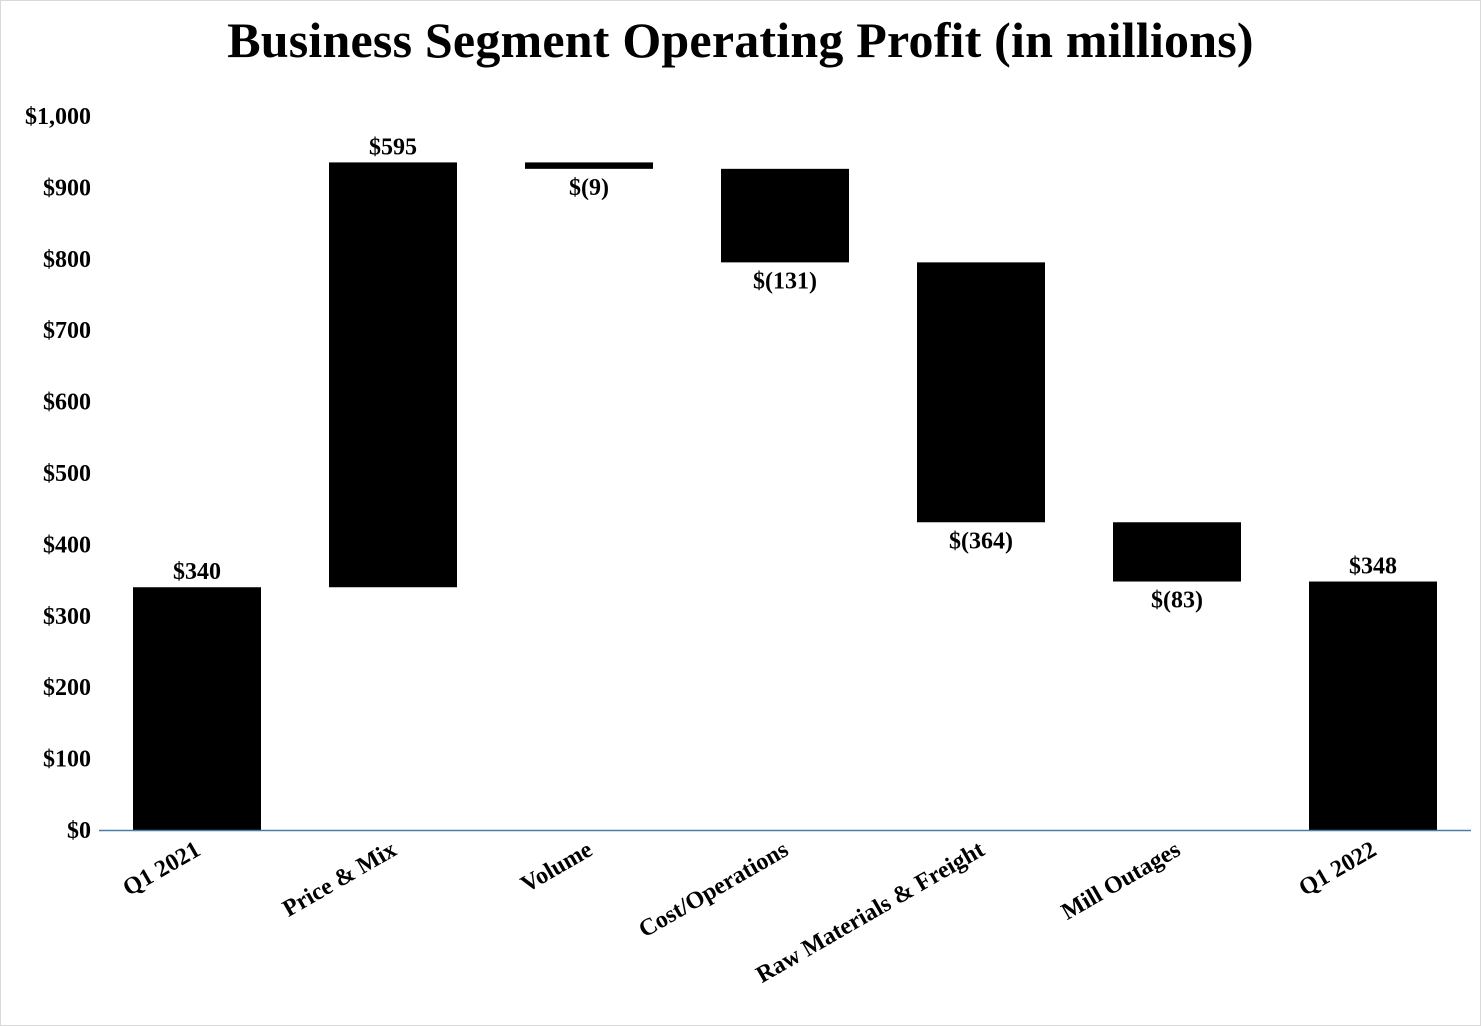 This screenshot has height=1026, width=1481. Describe the element at coordinates (785, 281) in the screenshot. I see `data-label: $(131)` at that location.